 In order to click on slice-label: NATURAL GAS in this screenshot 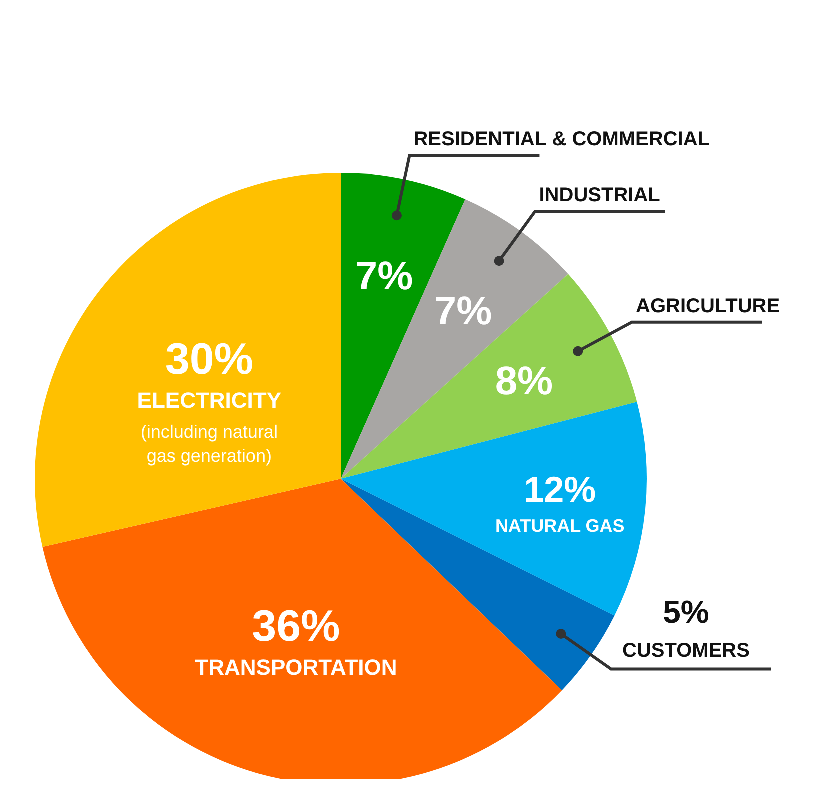, I will do `click(560, 526)`.